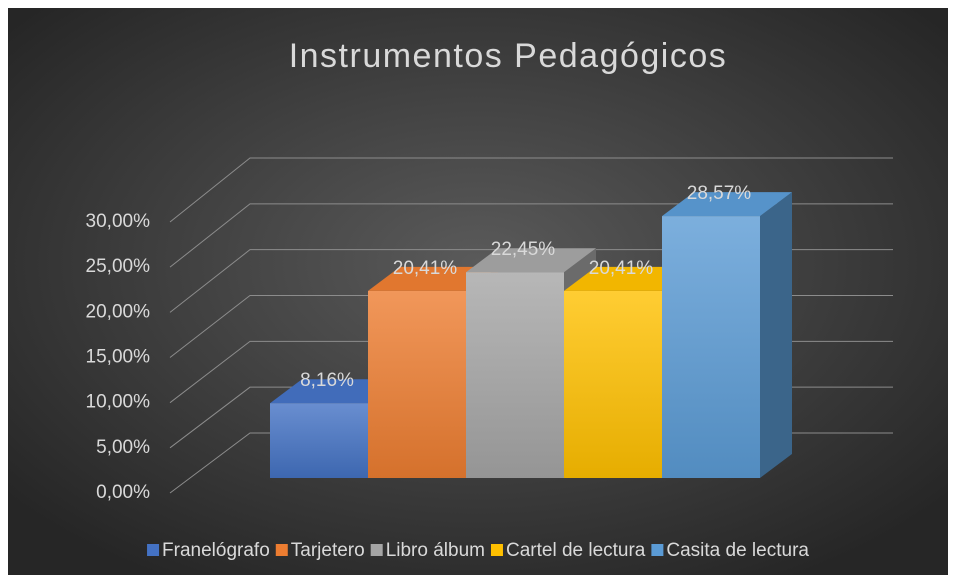 Image resolution: width=956 pixels, height=583 pixels. Describe the element at coordinates (523, 249) in the screenshot. I see `data-label: 22,45%` at that location.